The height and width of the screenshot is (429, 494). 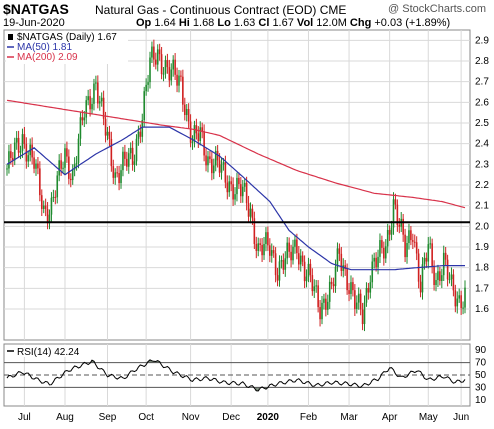 I want to click on rsi-x-tick: Jun, so click(x=461, y=417).